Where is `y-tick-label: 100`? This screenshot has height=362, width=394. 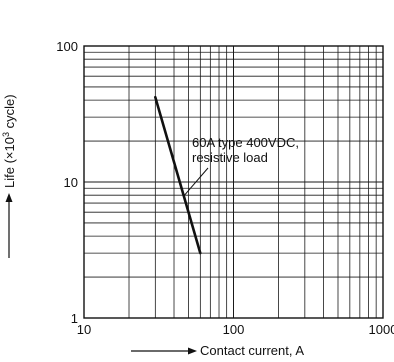 y-tick-label: 100 is located at coordinates (67, 46).